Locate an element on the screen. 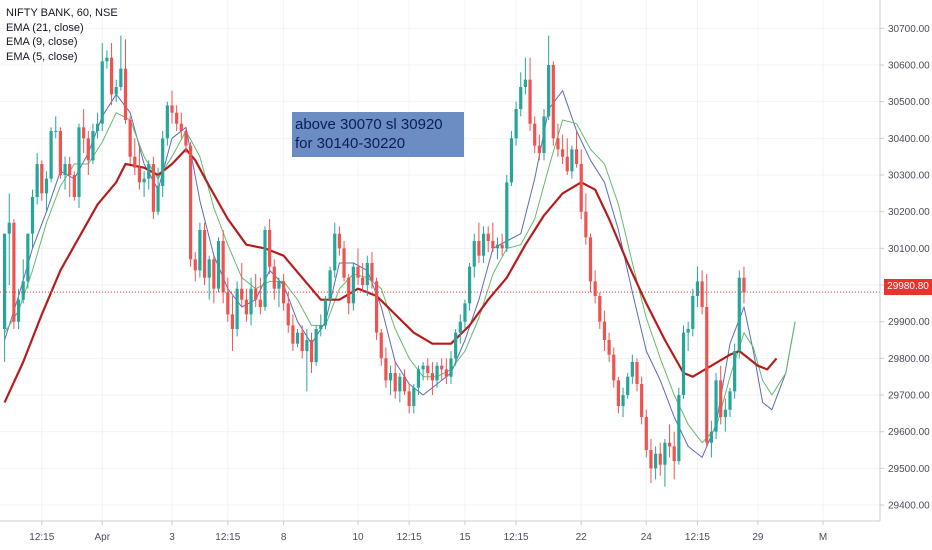  symbol-label: NIFTY BANK, 60, NSE is located at coordinates (62, 13).